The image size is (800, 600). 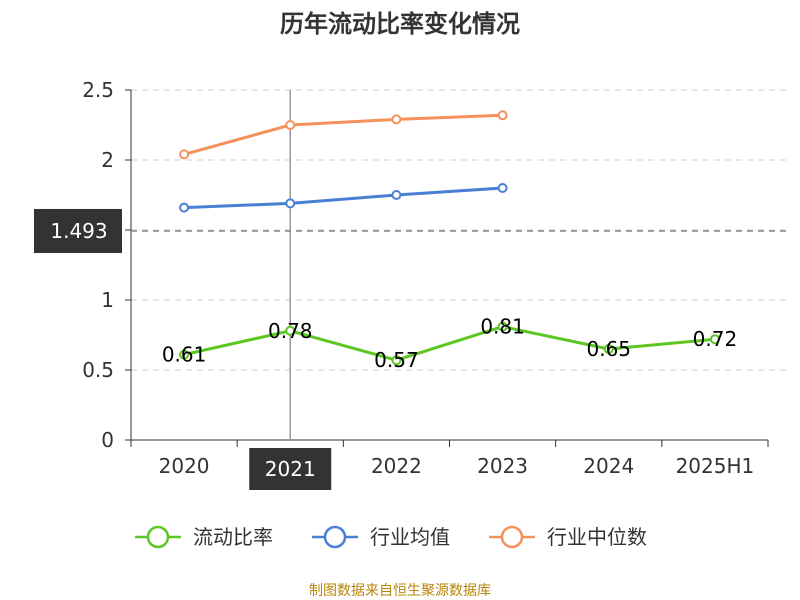 I want to click on data-labels: 0.61 0.78 0.57 0.81 0.65 0.72, so click(x=449, y=344).